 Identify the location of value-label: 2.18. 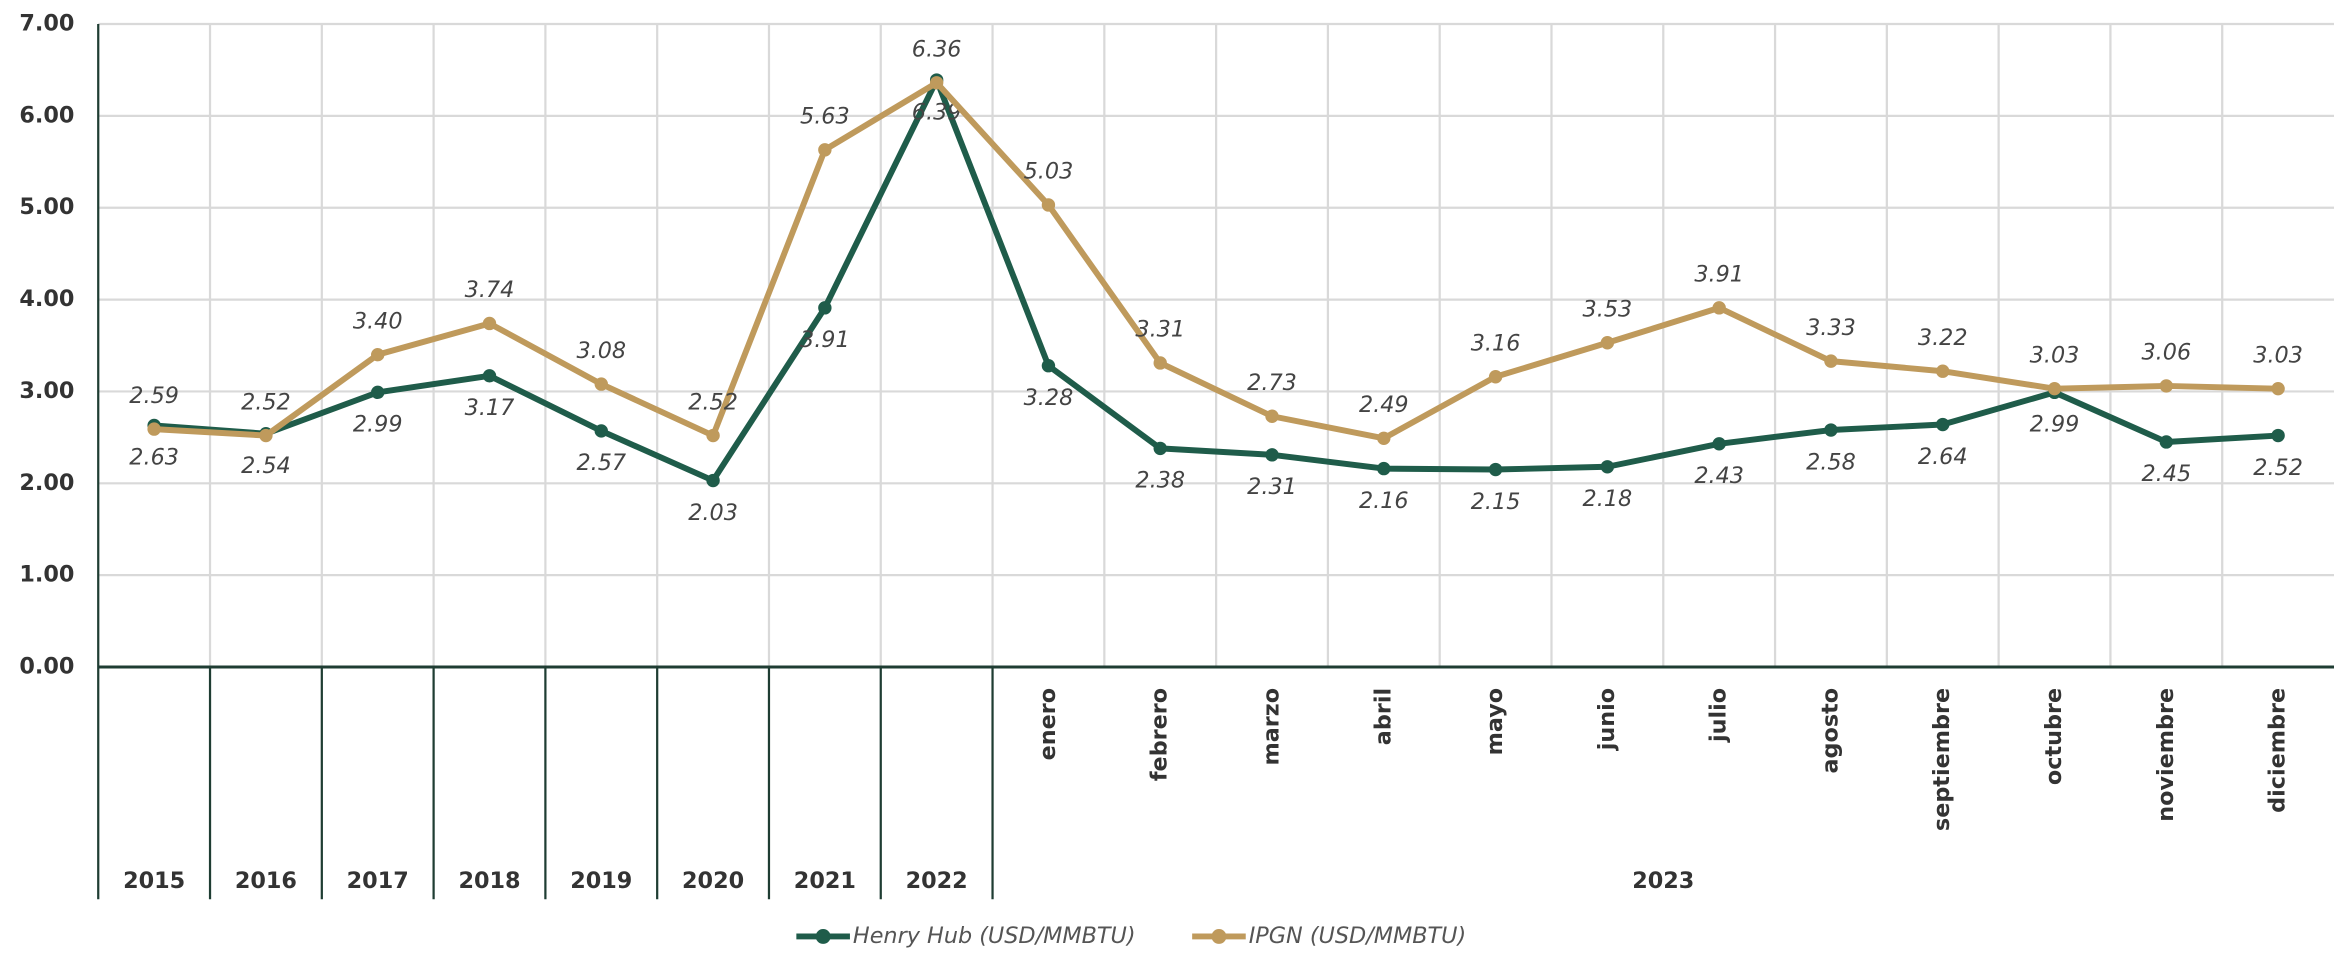
(1608, 499).